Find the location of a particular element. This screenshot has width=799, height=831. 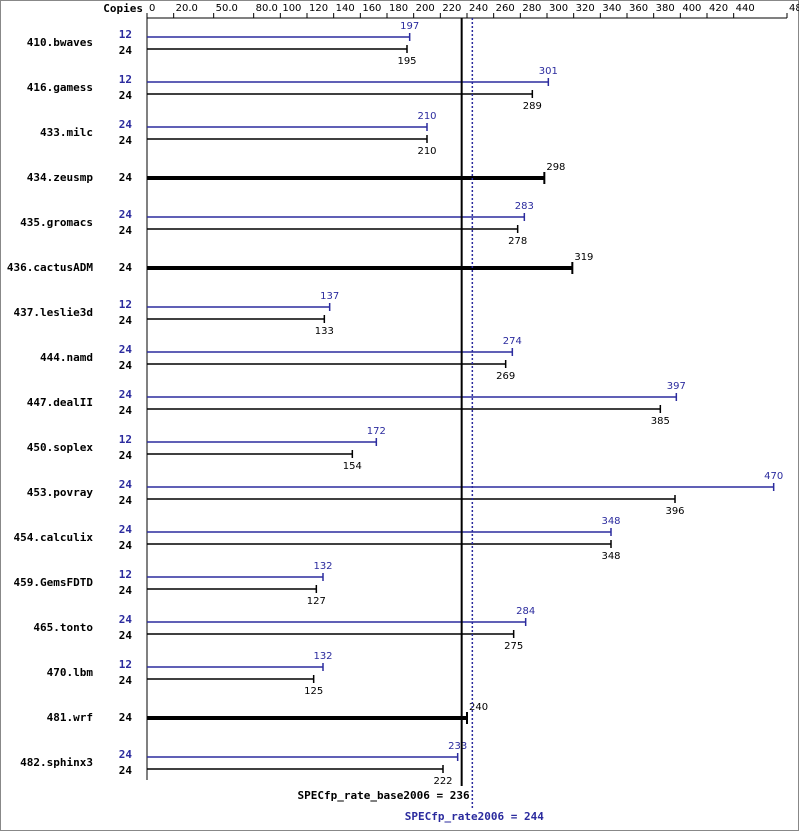

value-label: 470 is located at coordinates (773, 476).